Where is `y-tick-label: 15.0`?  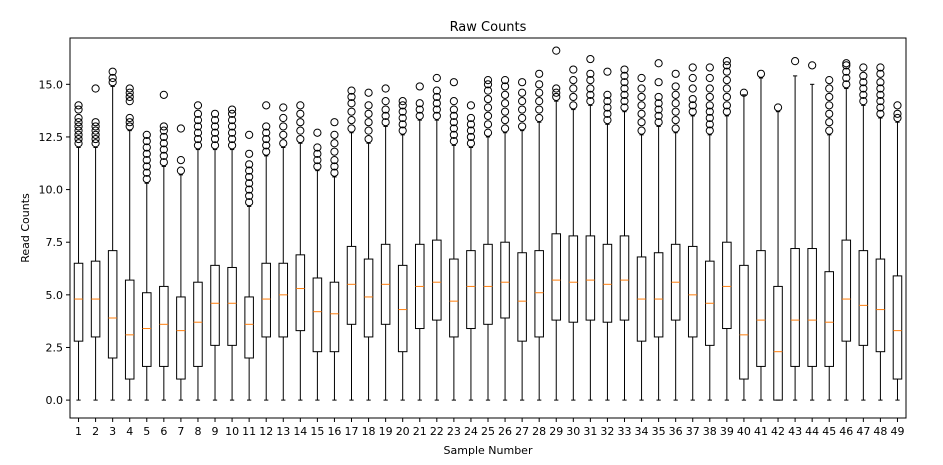
y-tick-label: 15.0 is located at coordinates (51, 84).